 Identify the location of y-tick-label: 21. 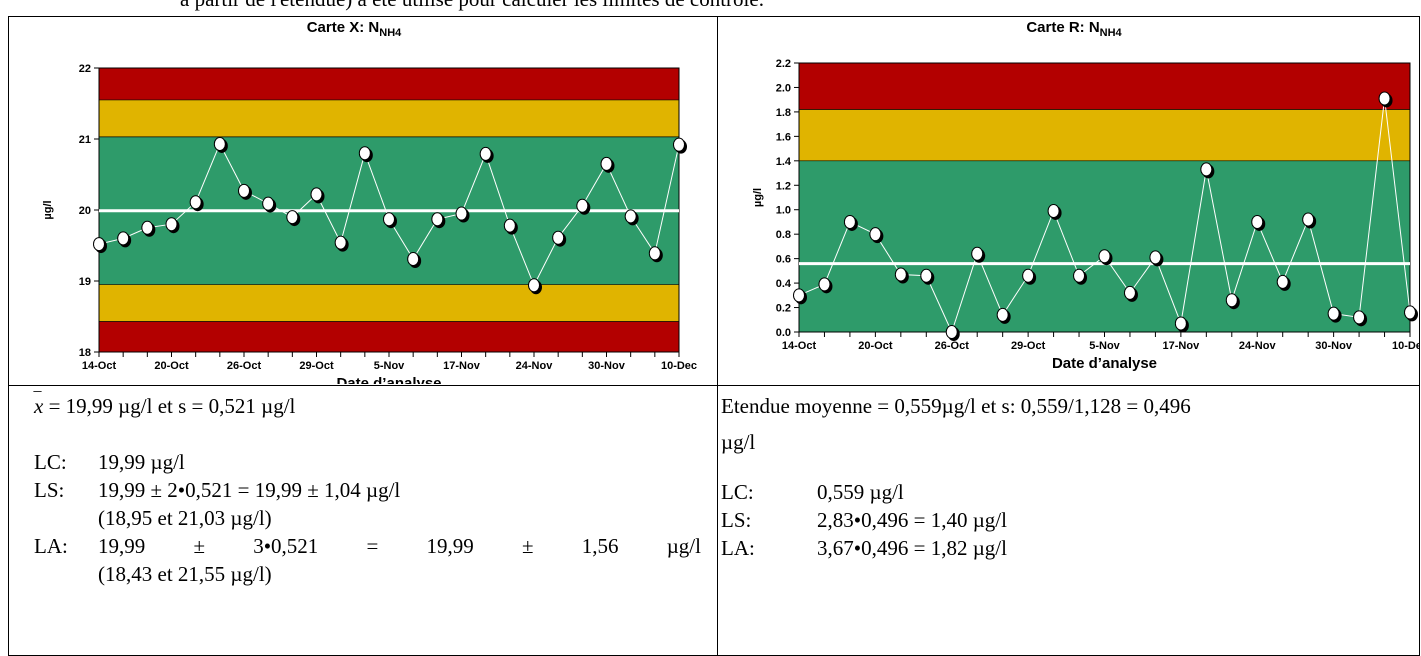
(85, 140).